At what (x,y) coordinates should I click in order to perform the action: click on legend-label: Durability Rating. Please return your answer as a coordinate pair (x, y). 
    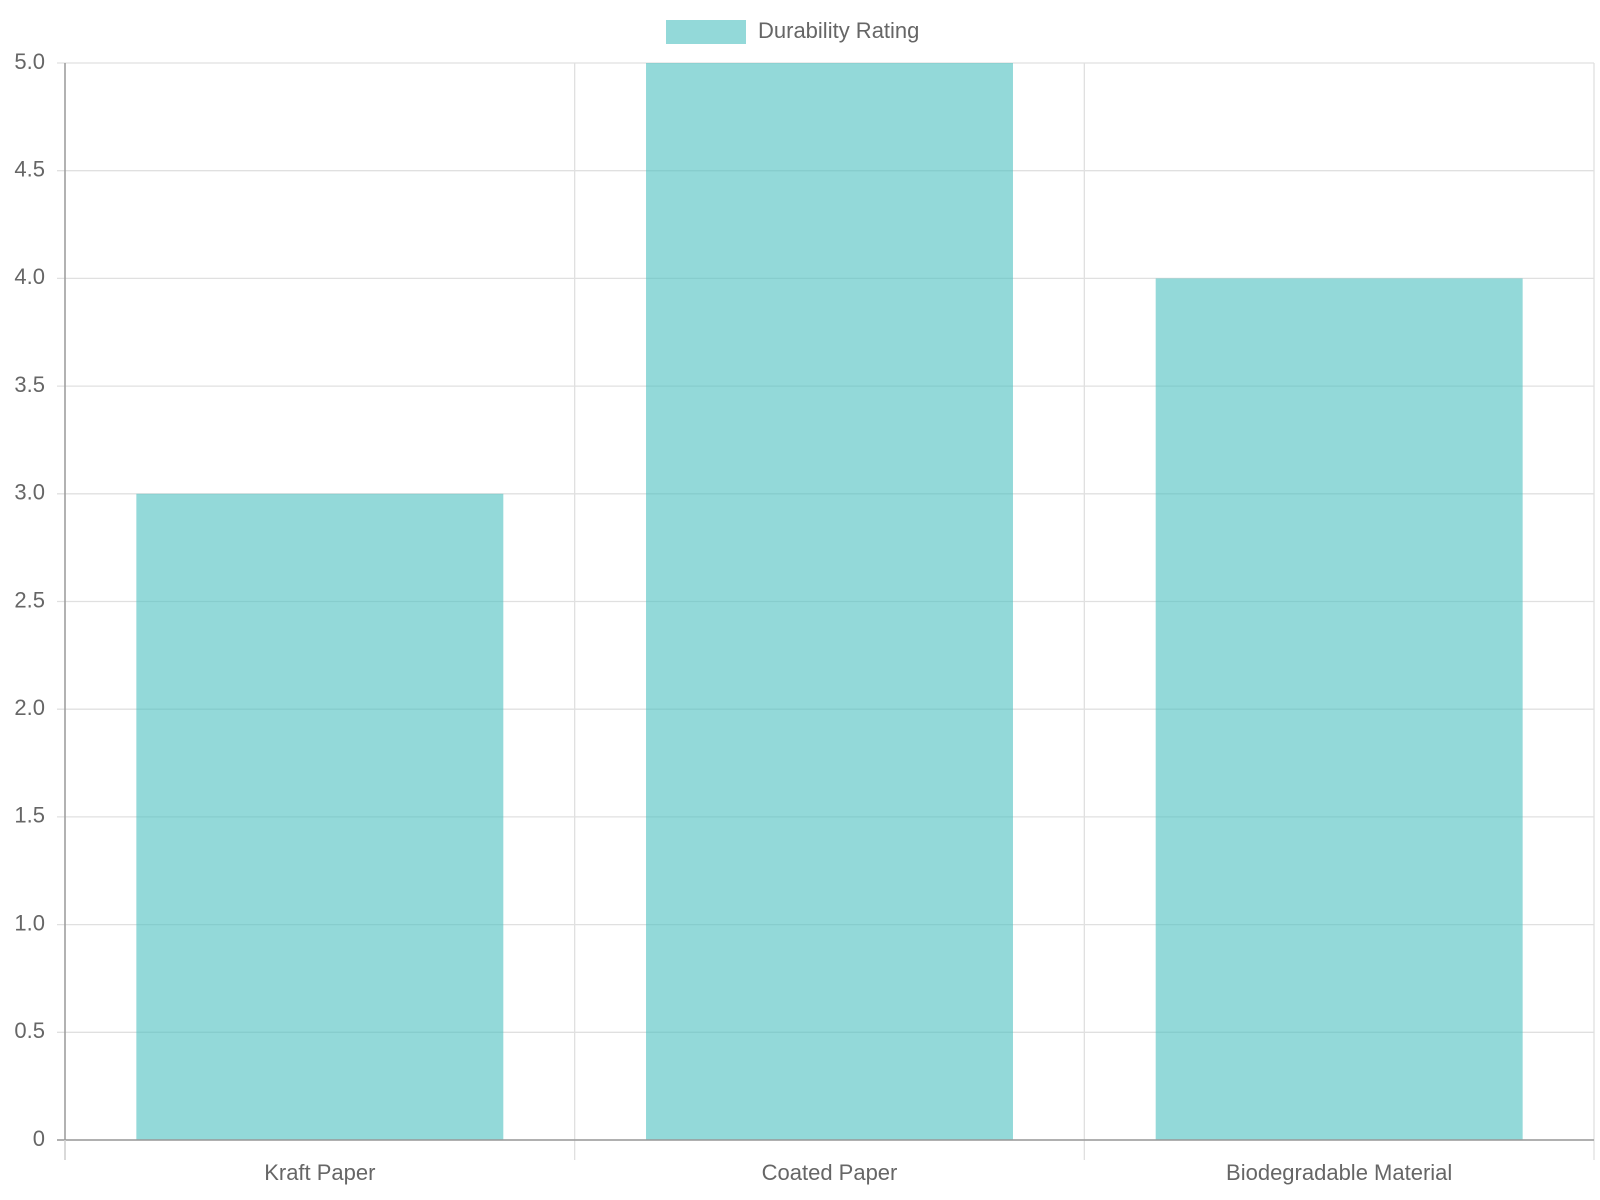
    Looking at the image, I should click on (838, 30).